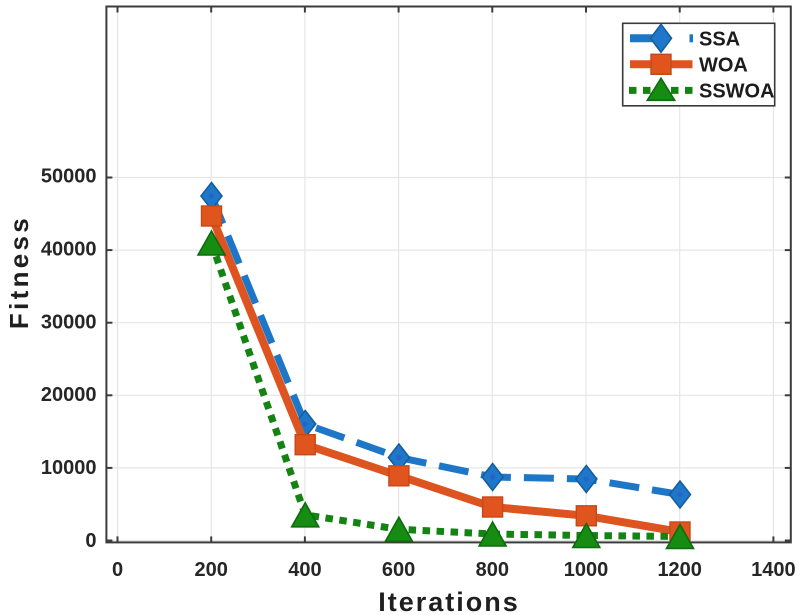  I want to click on svg-text: 400, so click(304, 570).